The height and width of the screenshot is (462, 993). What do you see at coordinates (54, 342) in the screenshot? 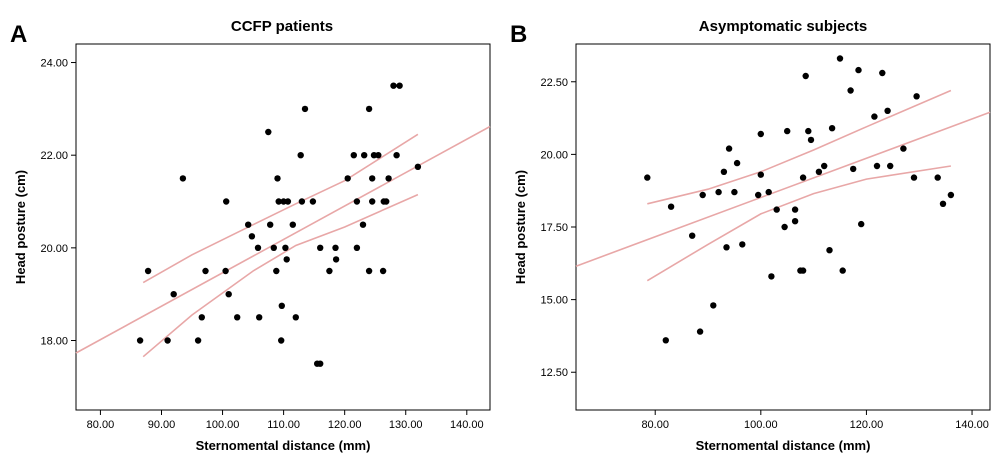
I see `y-tick-label: 18.00` at bounding box center [54, 342].